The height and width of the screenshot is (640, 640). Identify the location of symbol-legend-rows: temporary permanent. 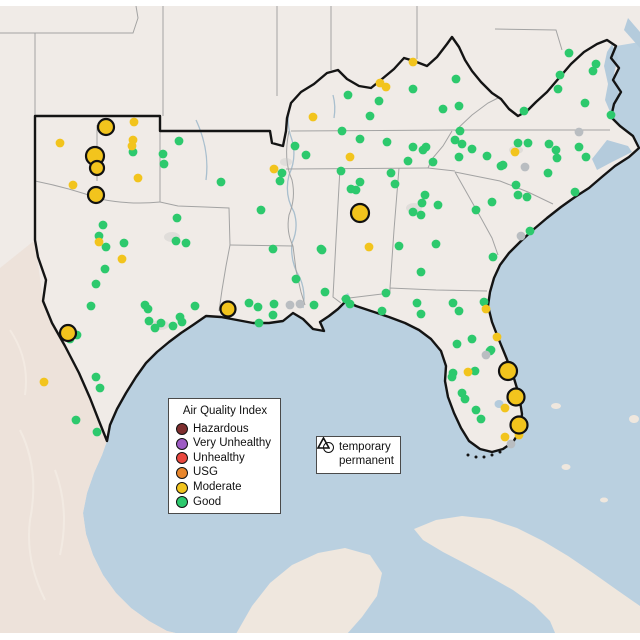
(356, 453).